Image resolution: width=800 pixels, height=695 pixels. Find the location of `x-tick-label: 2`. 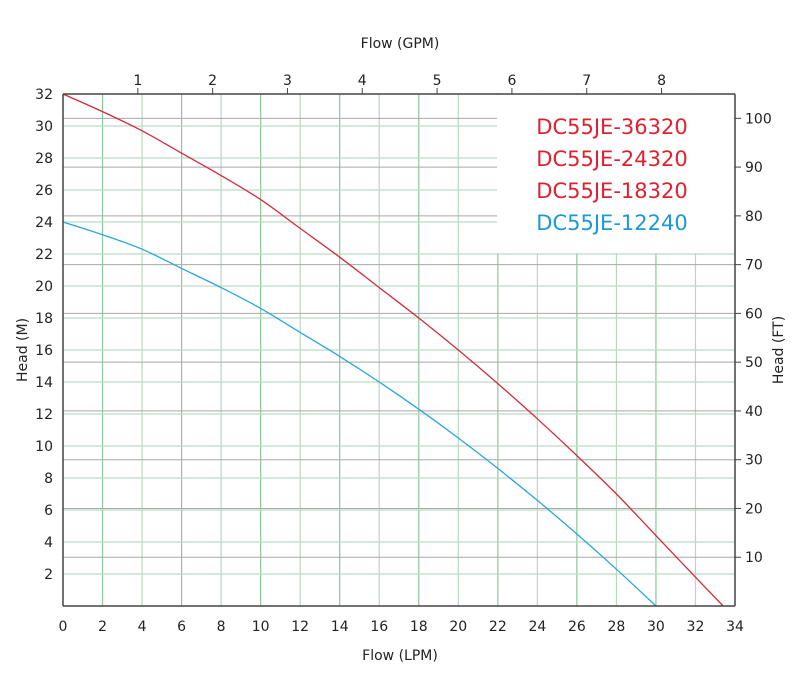

x-tick-label: 2 is located at coordinates (102, 627).